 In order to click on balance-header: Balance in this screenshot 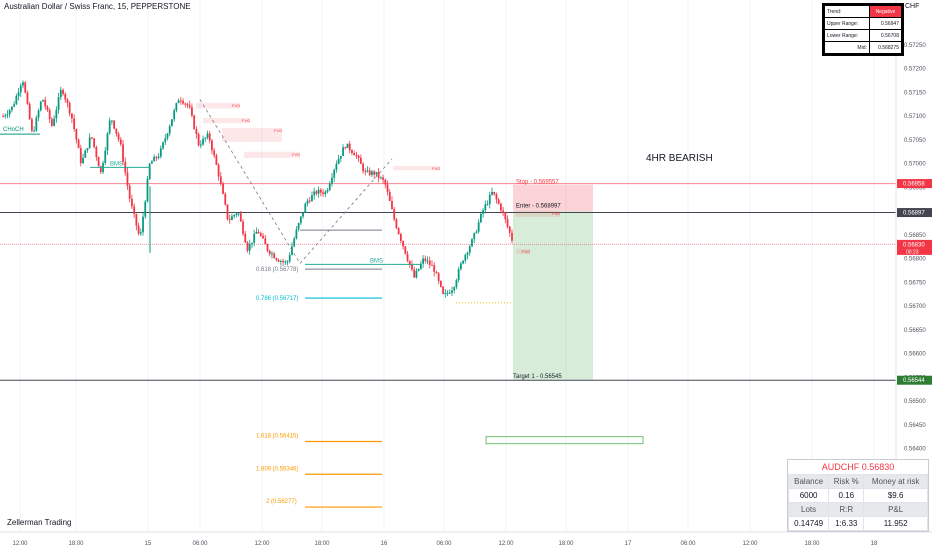, I will do `click(808, 481)`.